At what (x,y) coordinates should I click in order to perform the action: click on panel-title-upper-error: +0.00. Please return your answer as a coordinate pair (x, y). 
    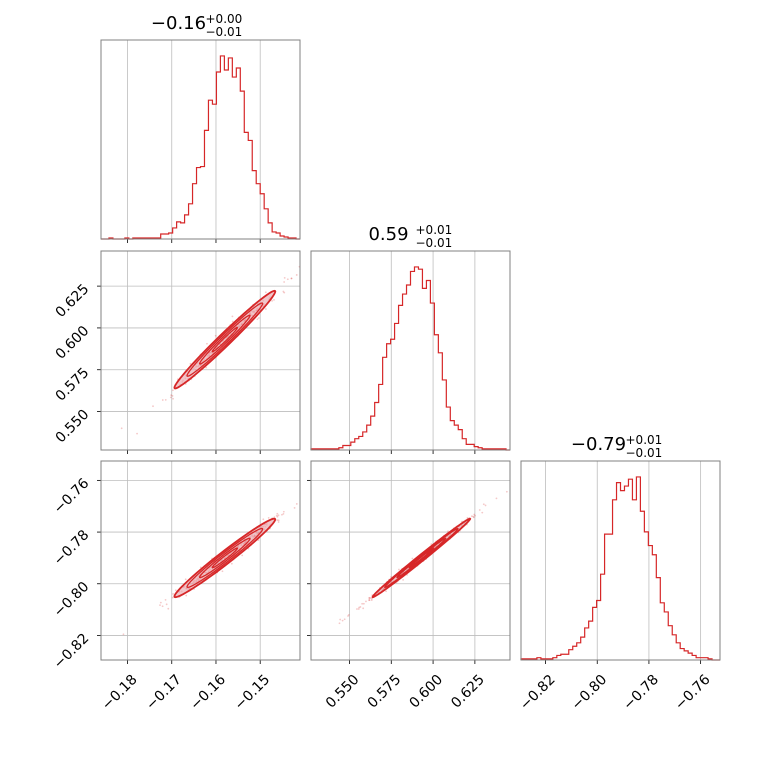
    Looking at the image, I should click on (224, 19).